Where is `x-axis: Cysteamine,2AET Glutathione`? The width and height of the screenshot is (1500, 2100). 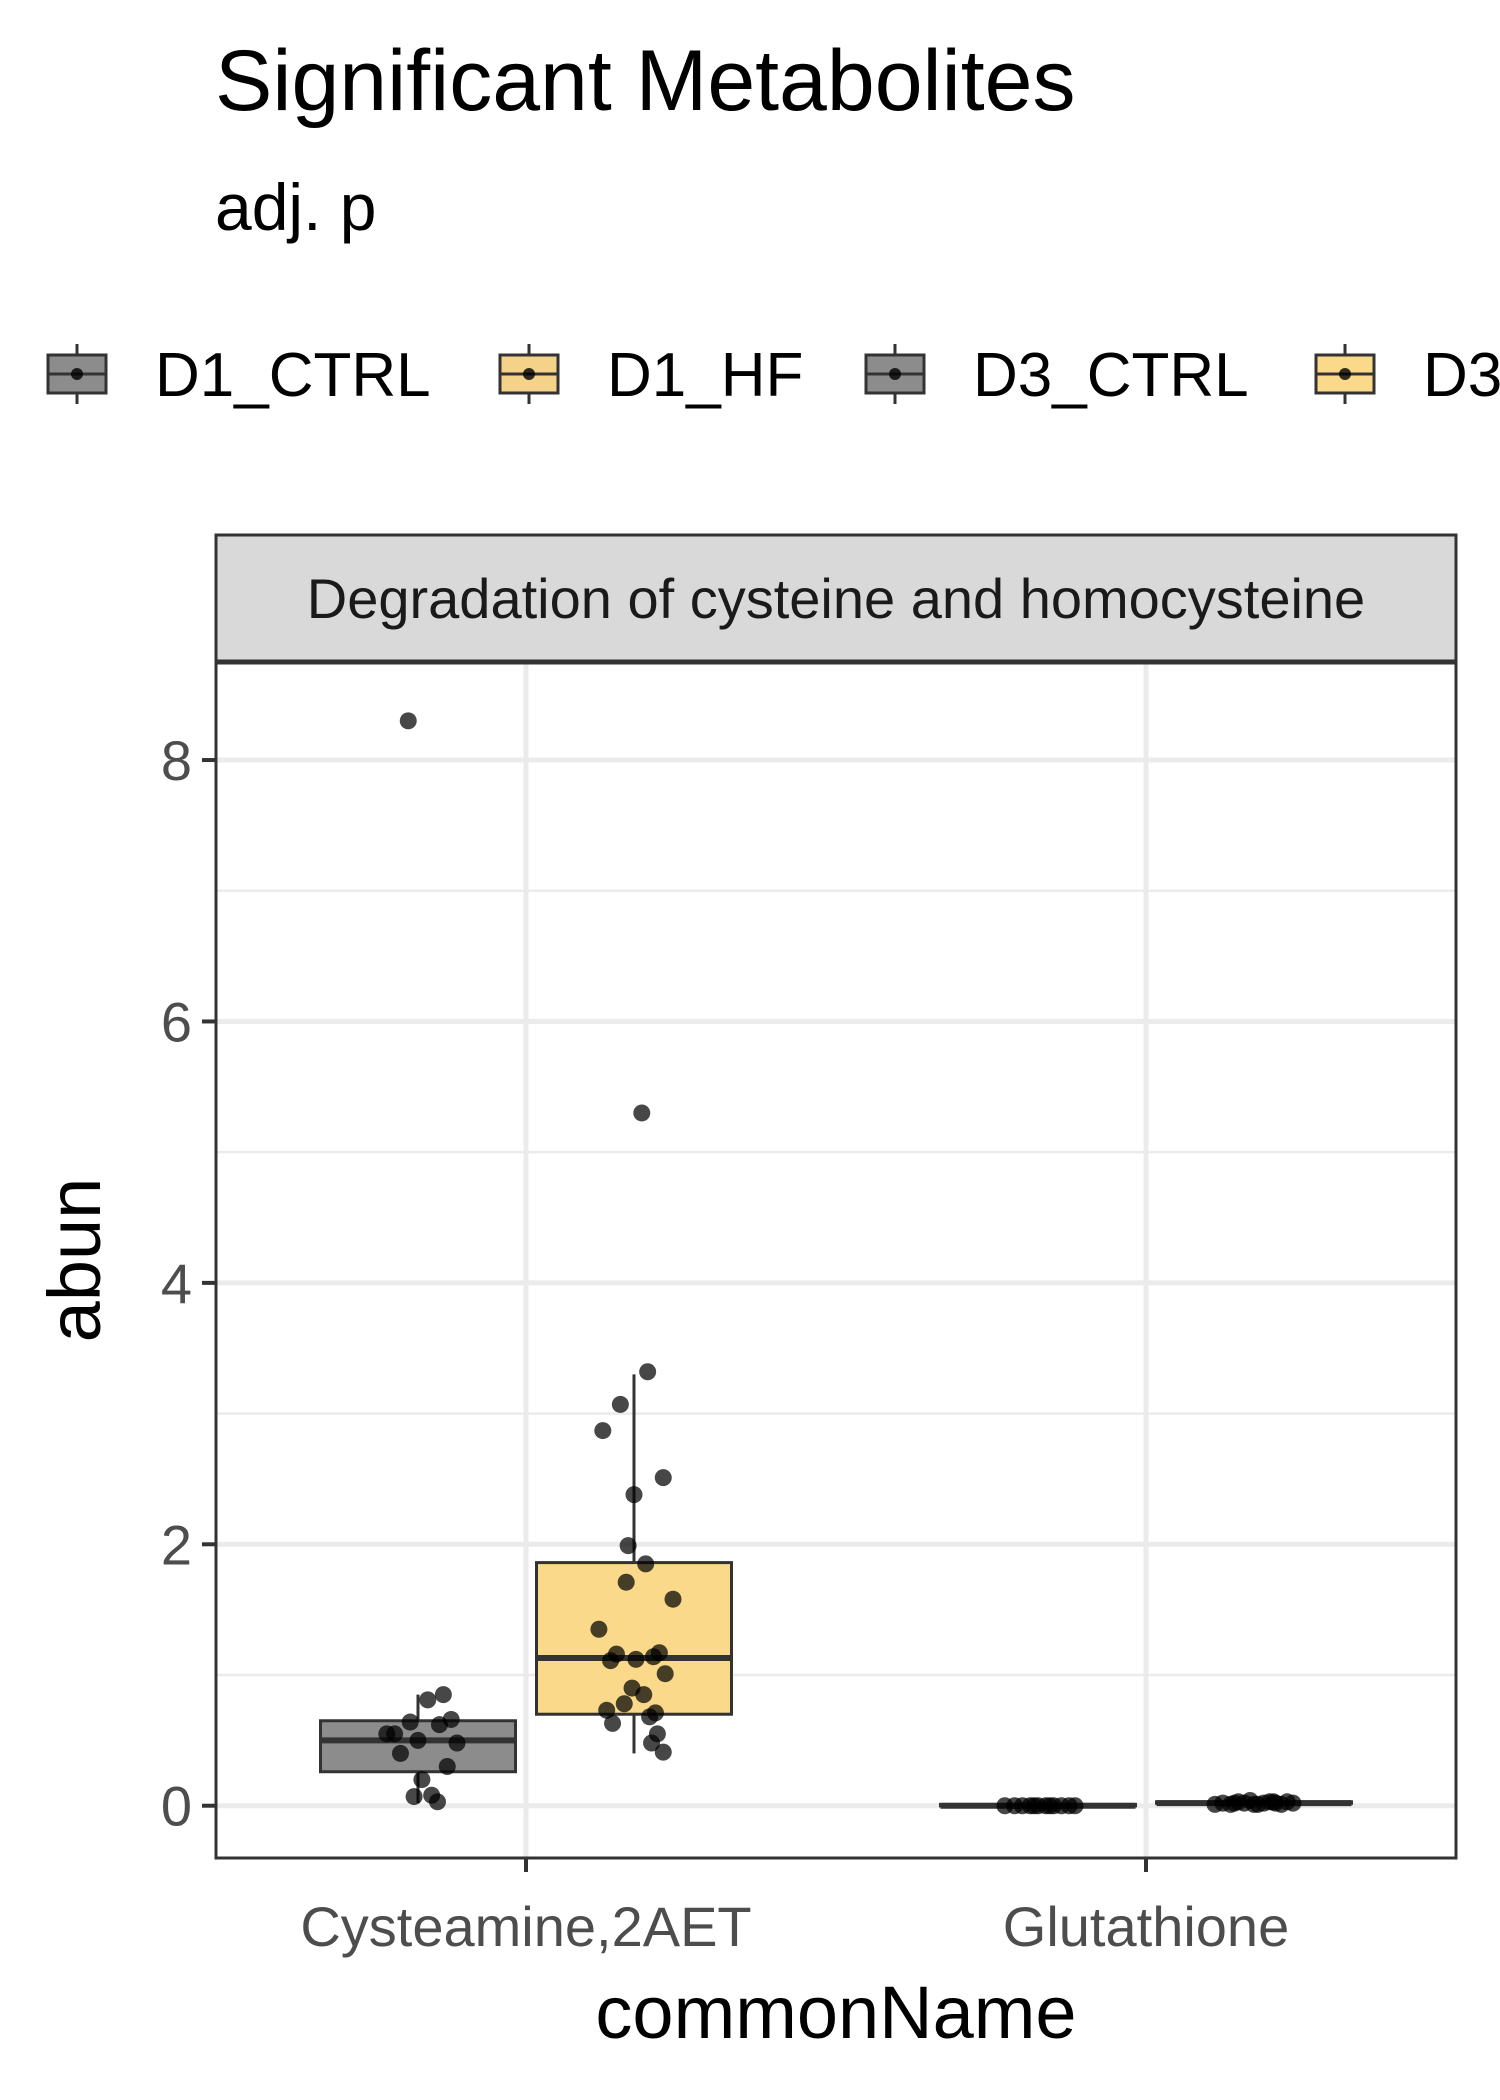 x-axis: Cysteamine,2AET Glutathione is located at coordinates (794, 1908).